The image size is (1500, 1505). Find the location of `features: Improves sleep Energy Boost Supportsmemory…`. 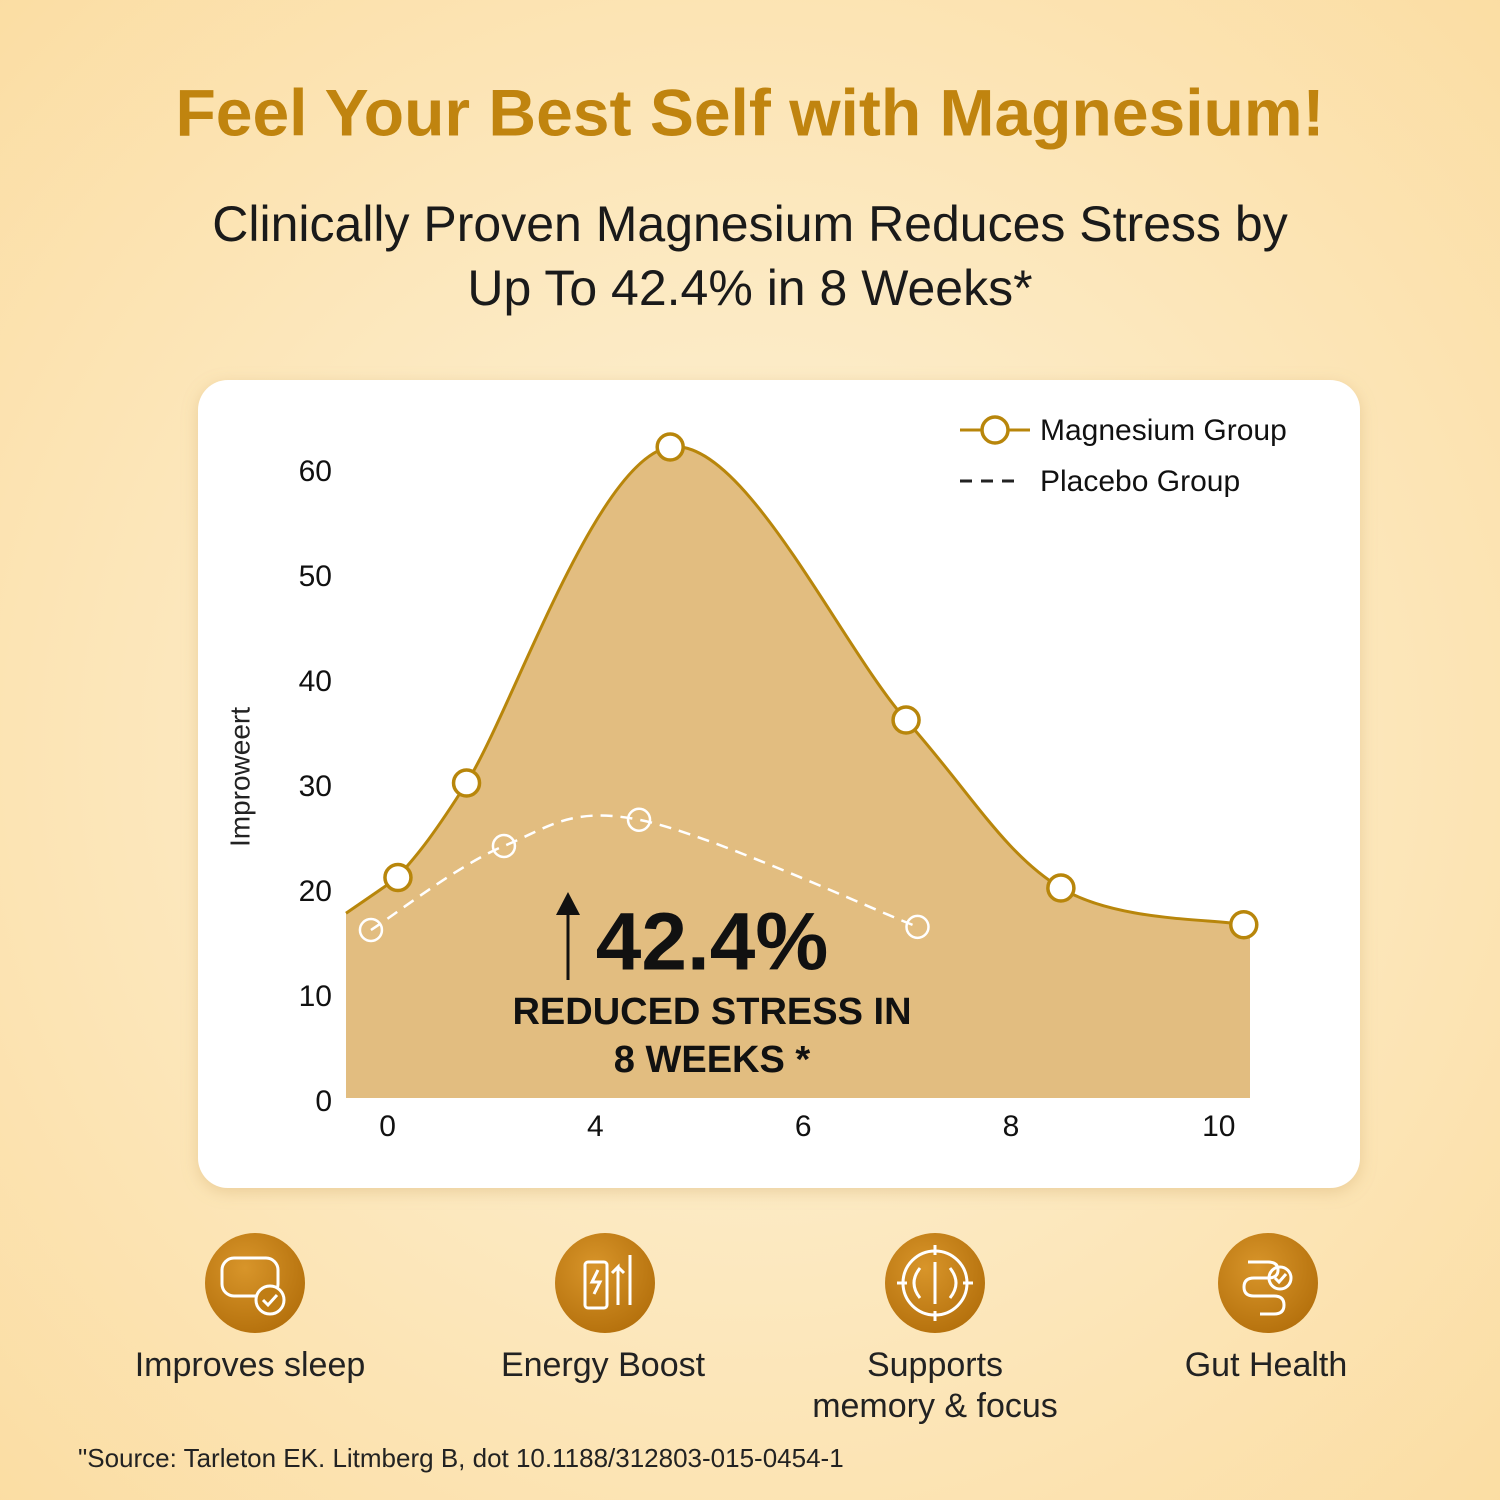

features: Improves sleep Energy Boost Supportsmemory… is located at coordinates (741, 1329).